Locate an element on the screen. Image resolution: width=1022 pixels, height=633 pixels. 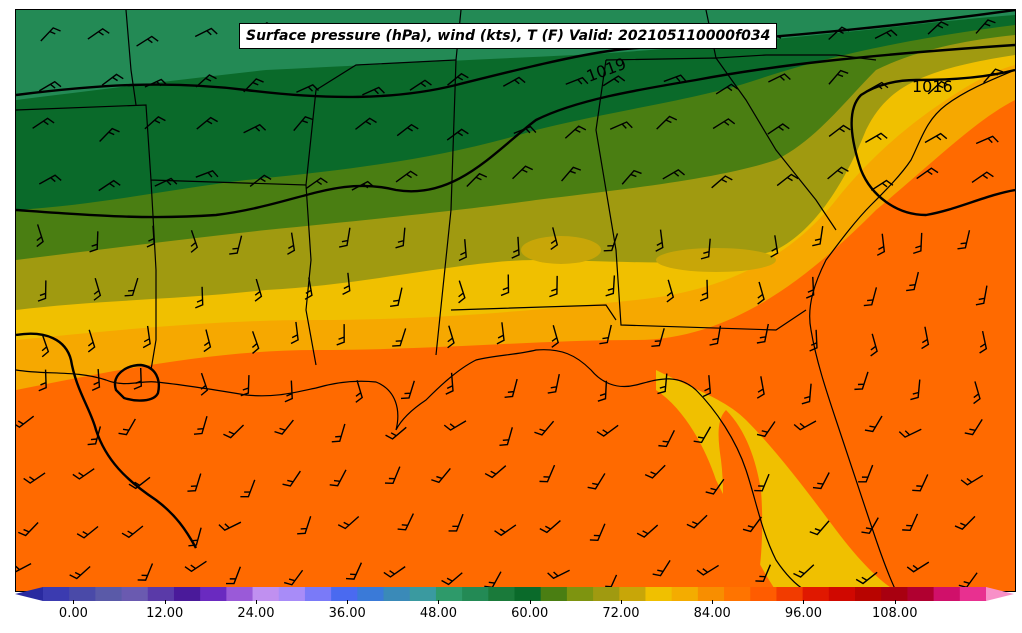
colorbar-tick-label: 0.00 is located at coordinates (73, 613).